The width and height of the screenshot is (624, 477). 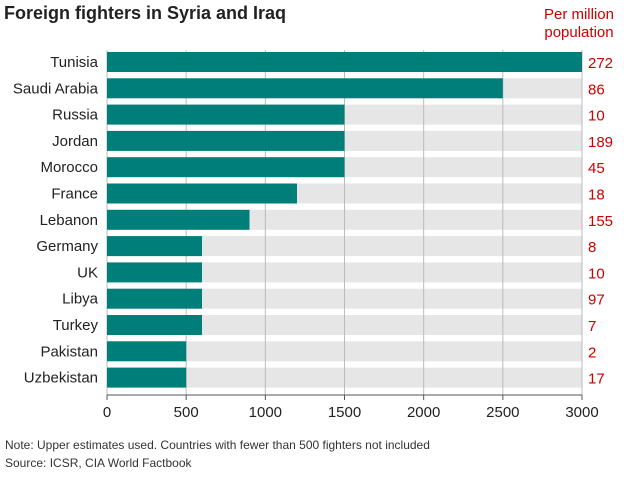 I want to click on x-tick-label: 500, so click(x=186, y=412).